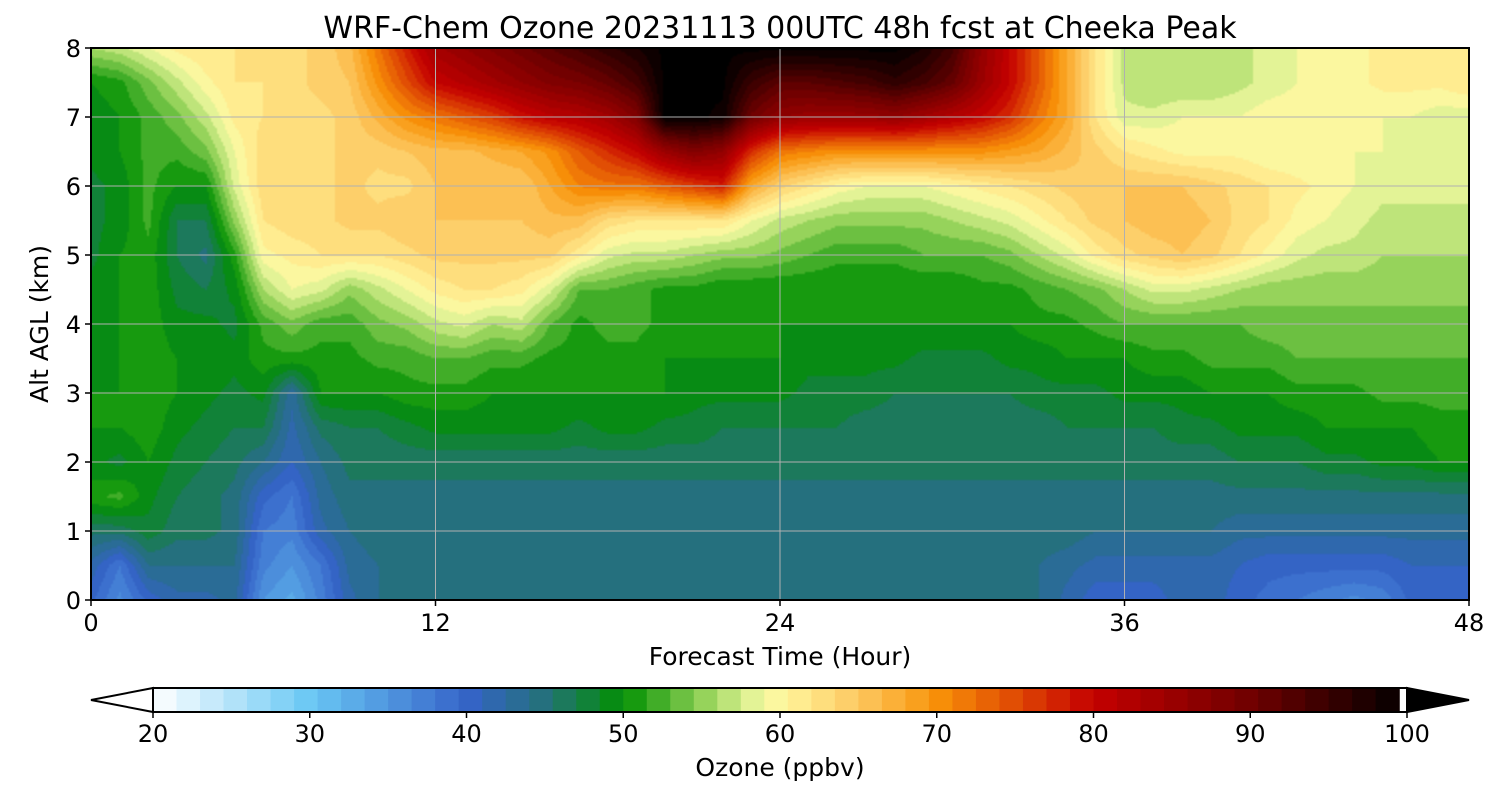 This screenshot has width=1500, height=800. I want to click on colorbar-tick-label: 40, so click(466, 734).